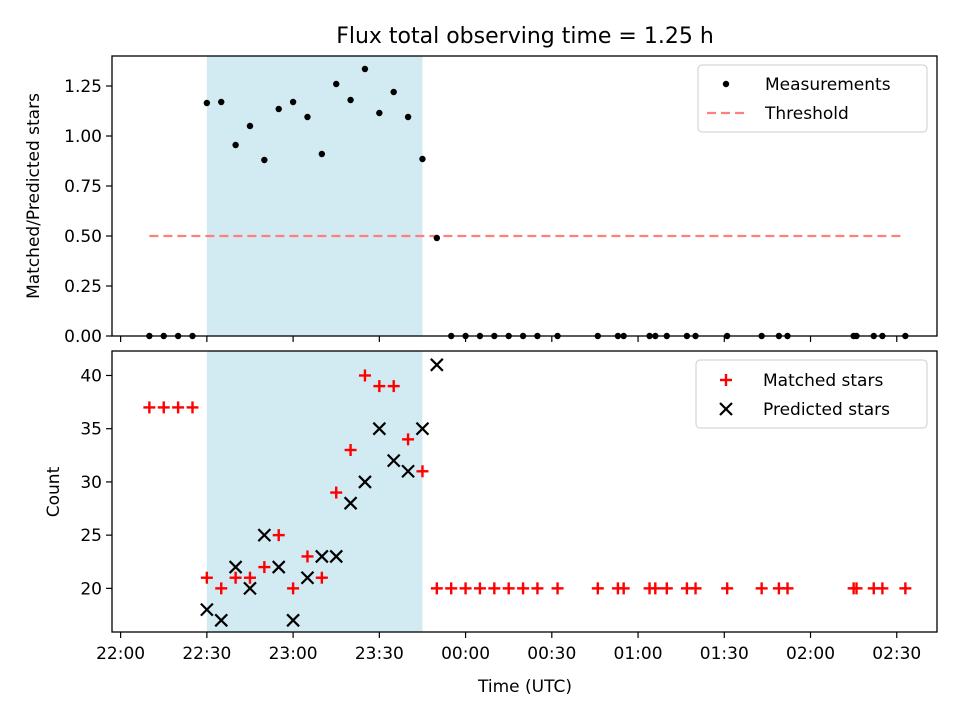 This screenshot has height=720, width=960. What do you see at coordinates (83, 337) in the screenshot?
I see `top-y-tick-label: 0.00` at bounding box center [83, 337].